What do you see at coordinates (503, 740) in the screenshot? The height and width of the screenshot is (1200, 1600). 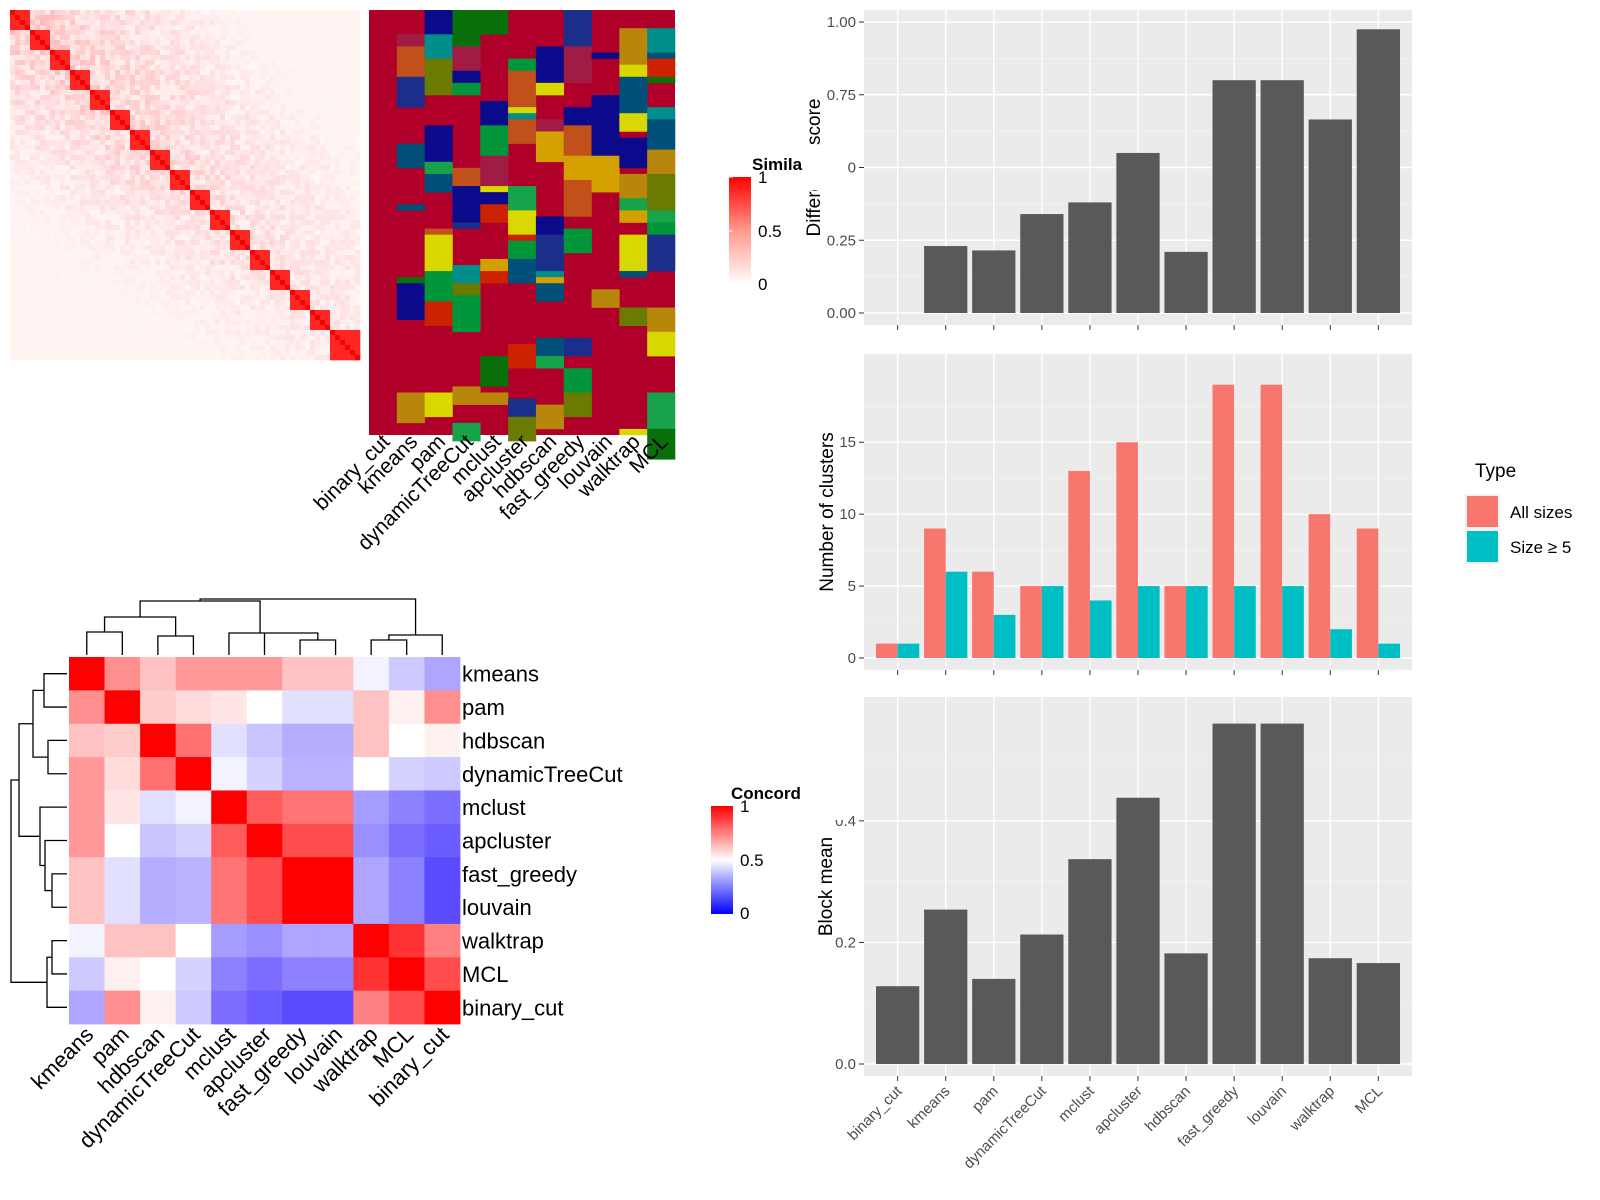 I see `concordance-row-label: hdbscan` at bounding box center [503, 740].